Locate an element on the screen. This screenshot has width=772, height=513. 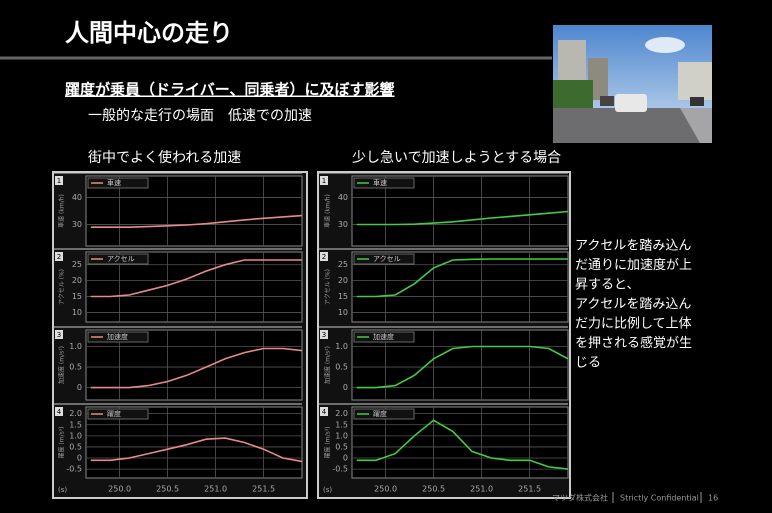
footer-company: マツダ株式会社 is located at coordinates (580, 498).